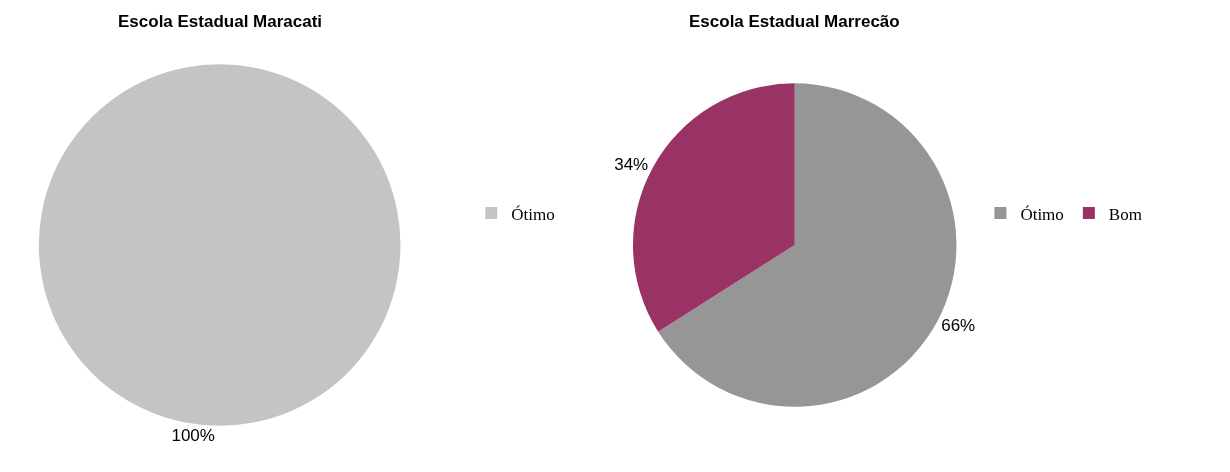 This screenshot has height=472, width=1230. What do you see at coordinates (958, 325) in the screenshot?
I see `data-label: 66%` at bounding box center [958, 325].